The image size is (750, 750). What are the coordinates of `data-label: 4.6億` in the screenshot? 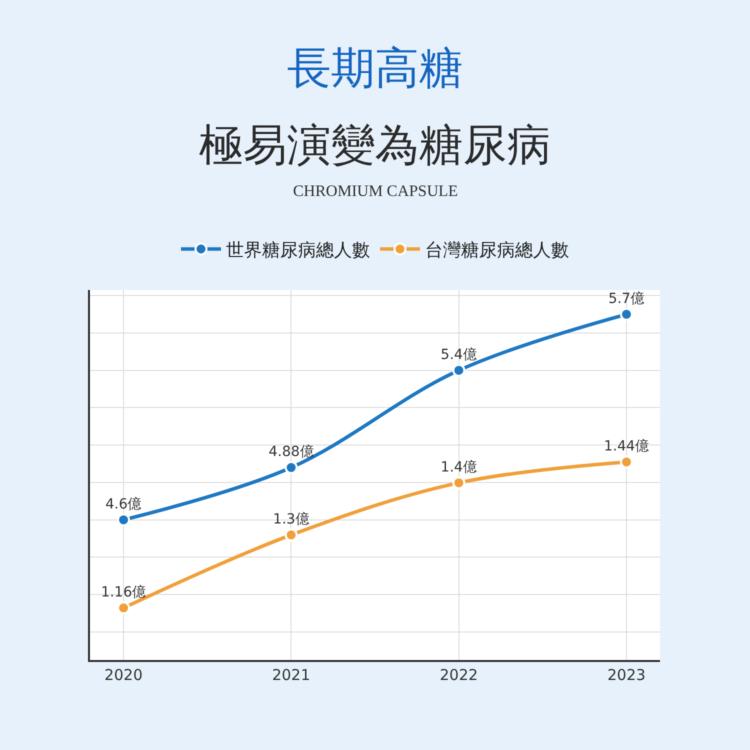 It's located at (123, 504).